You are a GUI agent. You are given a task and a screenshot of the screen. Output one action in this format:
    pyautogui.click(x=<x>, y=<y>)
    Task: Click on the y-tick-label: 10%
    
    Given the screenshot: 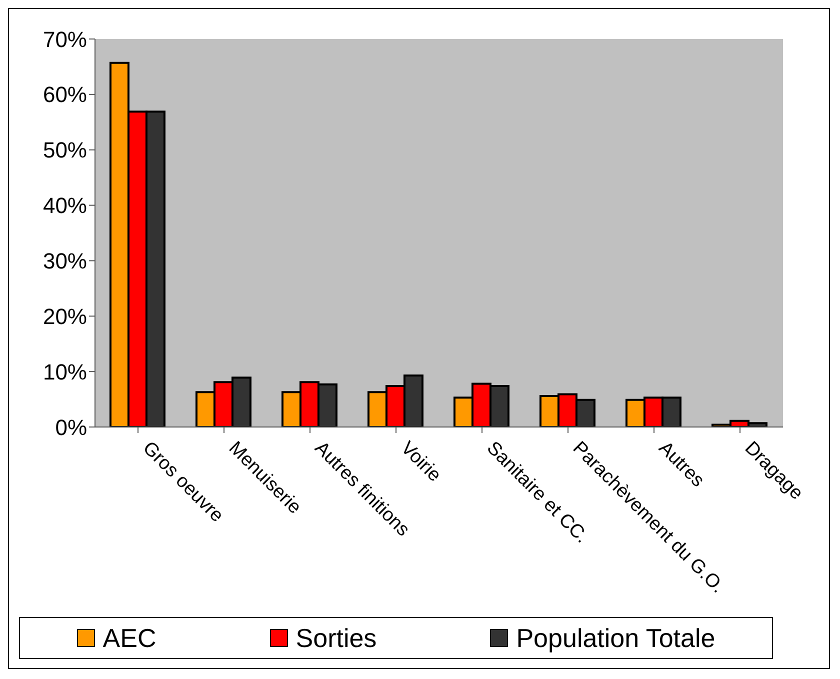 What is the action you would take?
    pyautogui.click(x=64, y=371)
    